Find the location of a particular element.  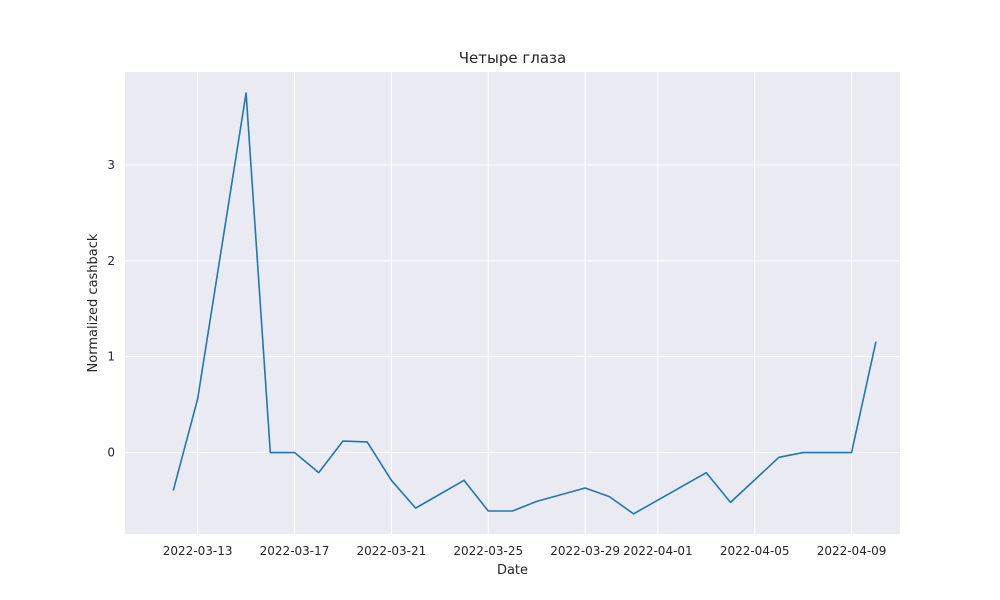

x-tick-label: 2022-04-09 is located at coordinates (852, 551).